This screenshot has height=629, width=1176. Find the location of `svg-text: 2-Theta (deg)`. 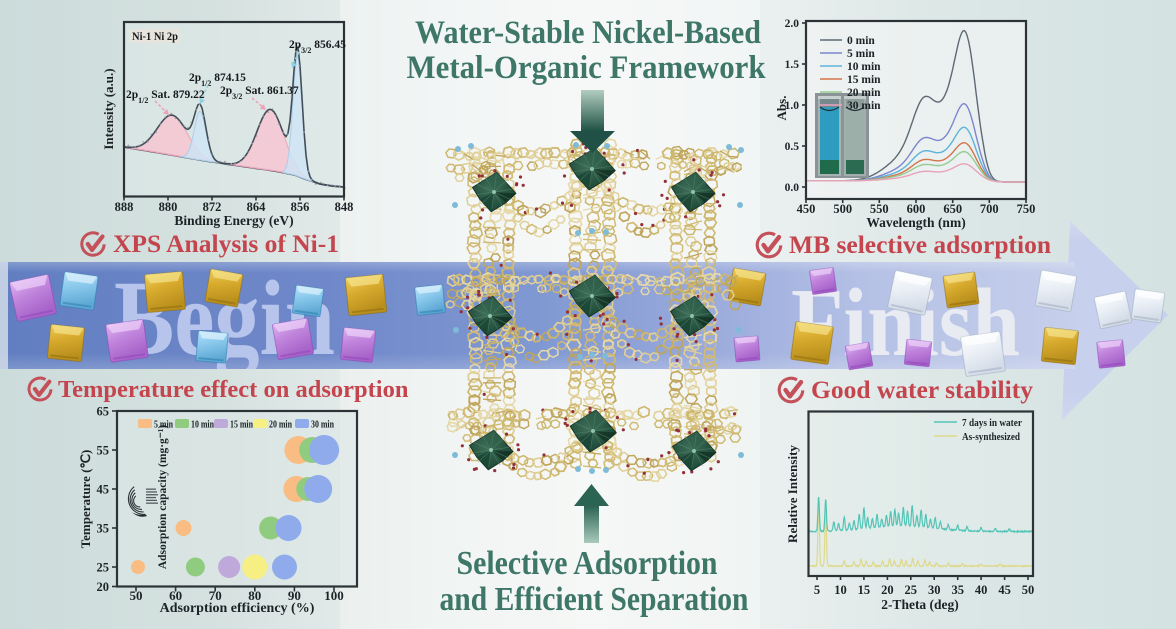

svg-text: 2-Theta (deg) is located at coordinates (920, 604).